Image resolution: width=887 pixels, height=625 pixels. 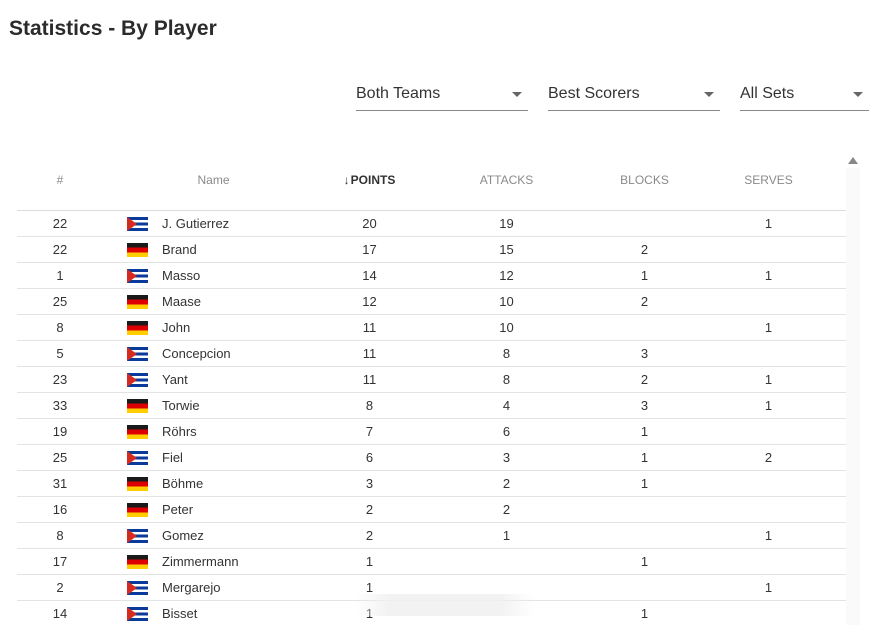 I want to click on metric-select: Best Scorers, so click(x=634, y=95).